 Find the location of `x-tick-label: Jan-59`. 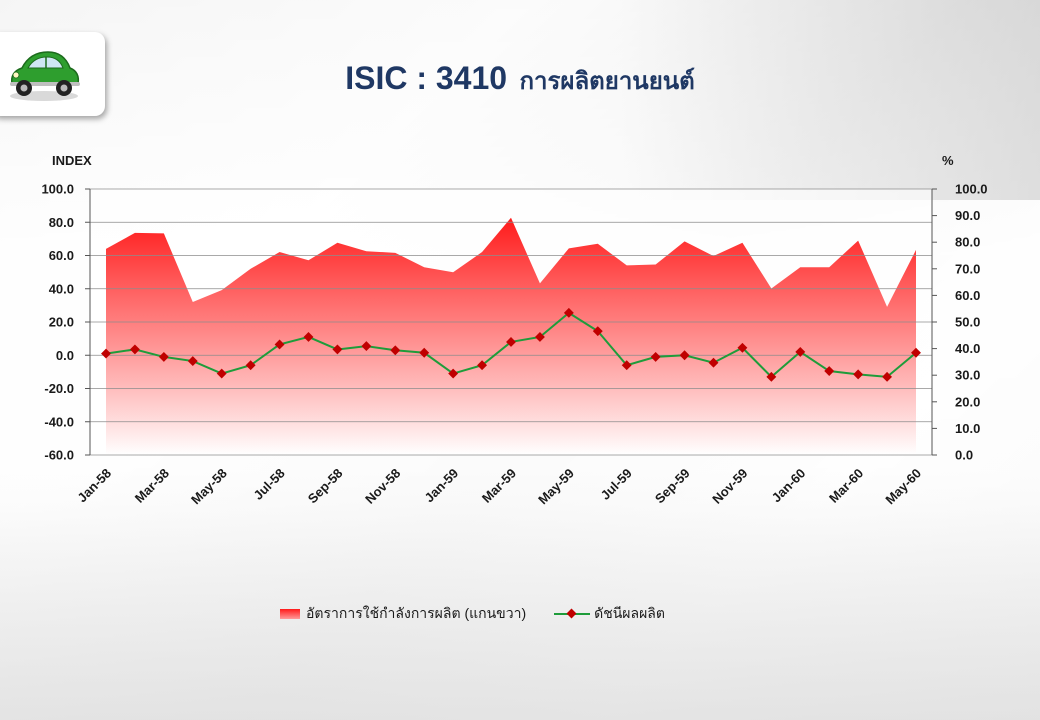

x-tick-label: Jan-59 is located at coordinates (442, 486).